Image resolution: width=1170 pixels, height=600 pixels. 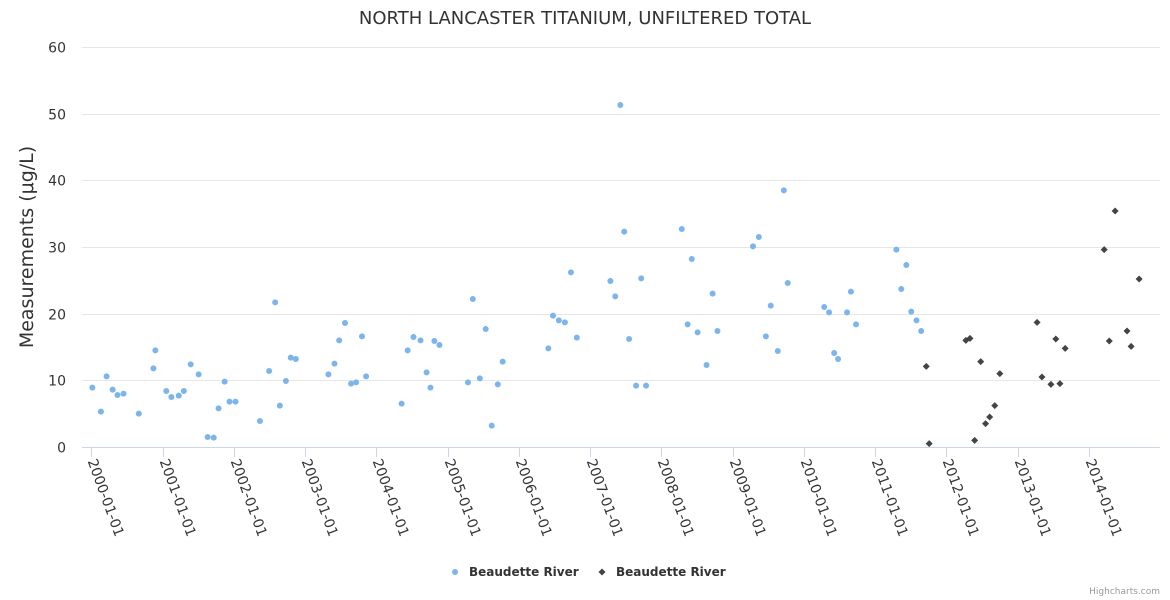 I want to click on legend-item-2: Beaudette River, so click(x=662, y=572).